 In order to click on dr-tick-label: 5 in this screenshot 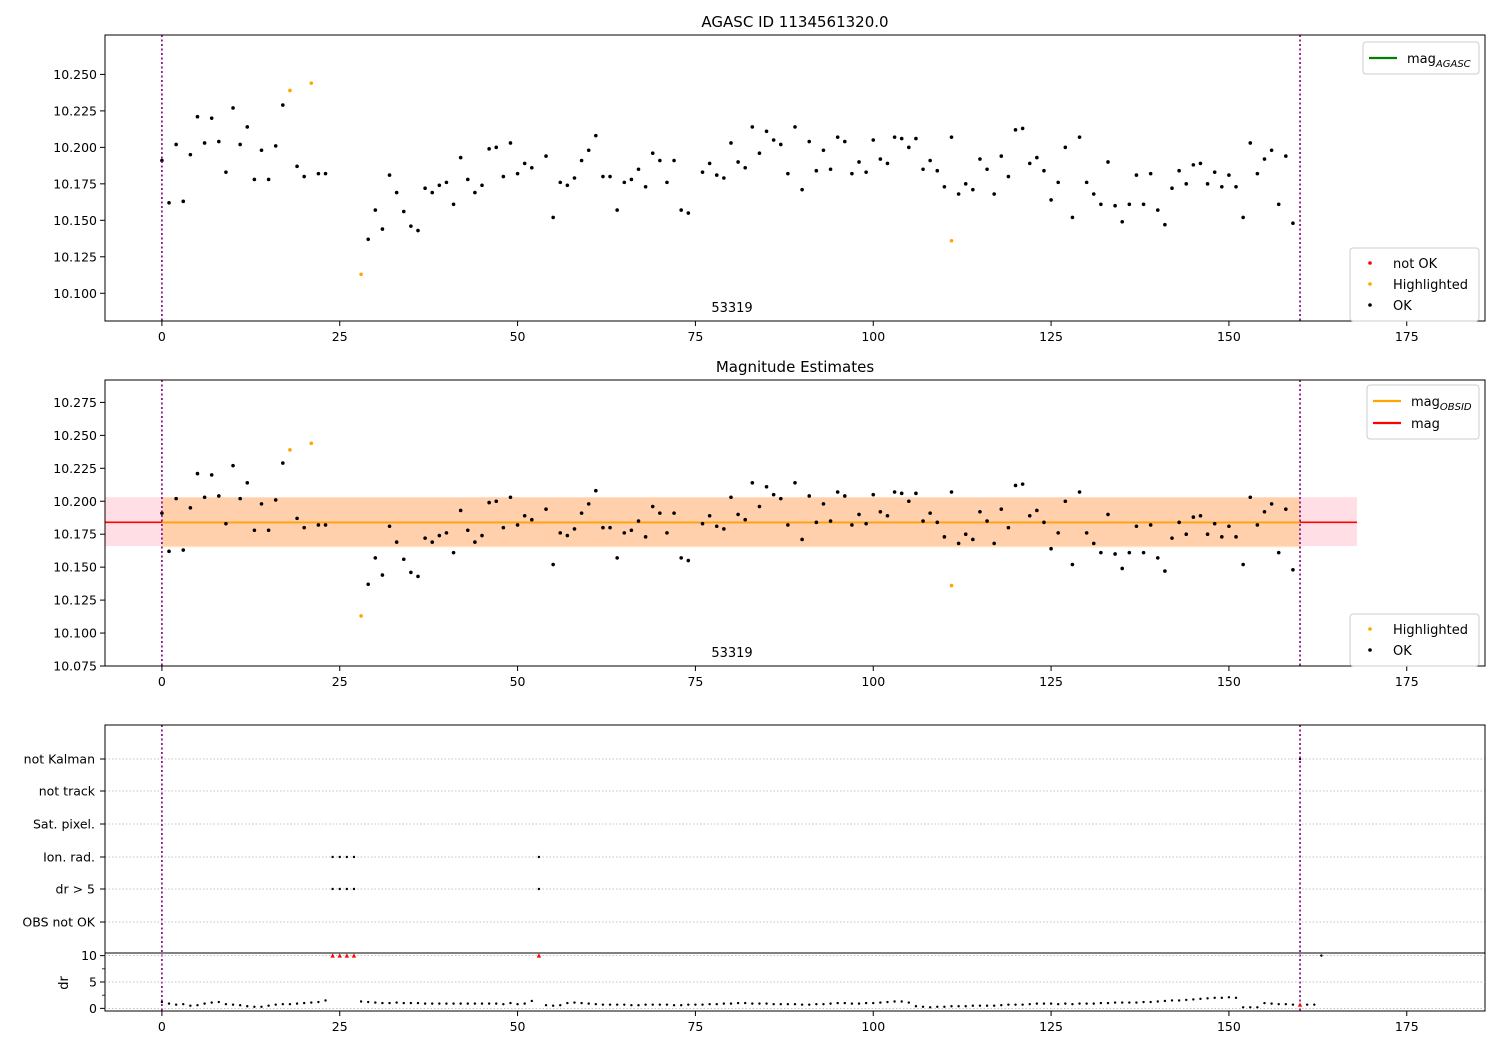, I will do `click(93, 982)`.